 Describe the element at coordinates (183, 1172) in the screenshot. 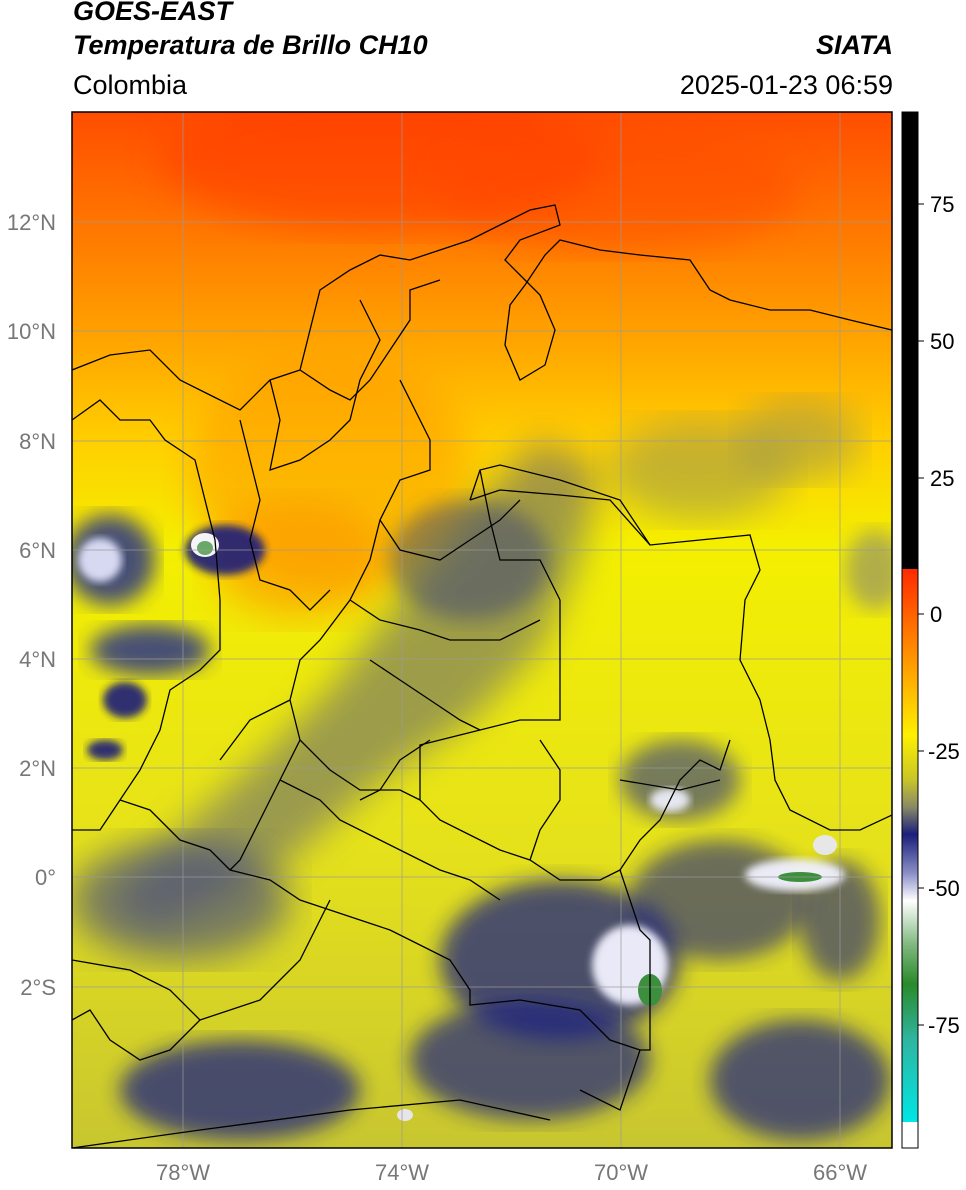

I see `lon-label: 78°W` at that location.